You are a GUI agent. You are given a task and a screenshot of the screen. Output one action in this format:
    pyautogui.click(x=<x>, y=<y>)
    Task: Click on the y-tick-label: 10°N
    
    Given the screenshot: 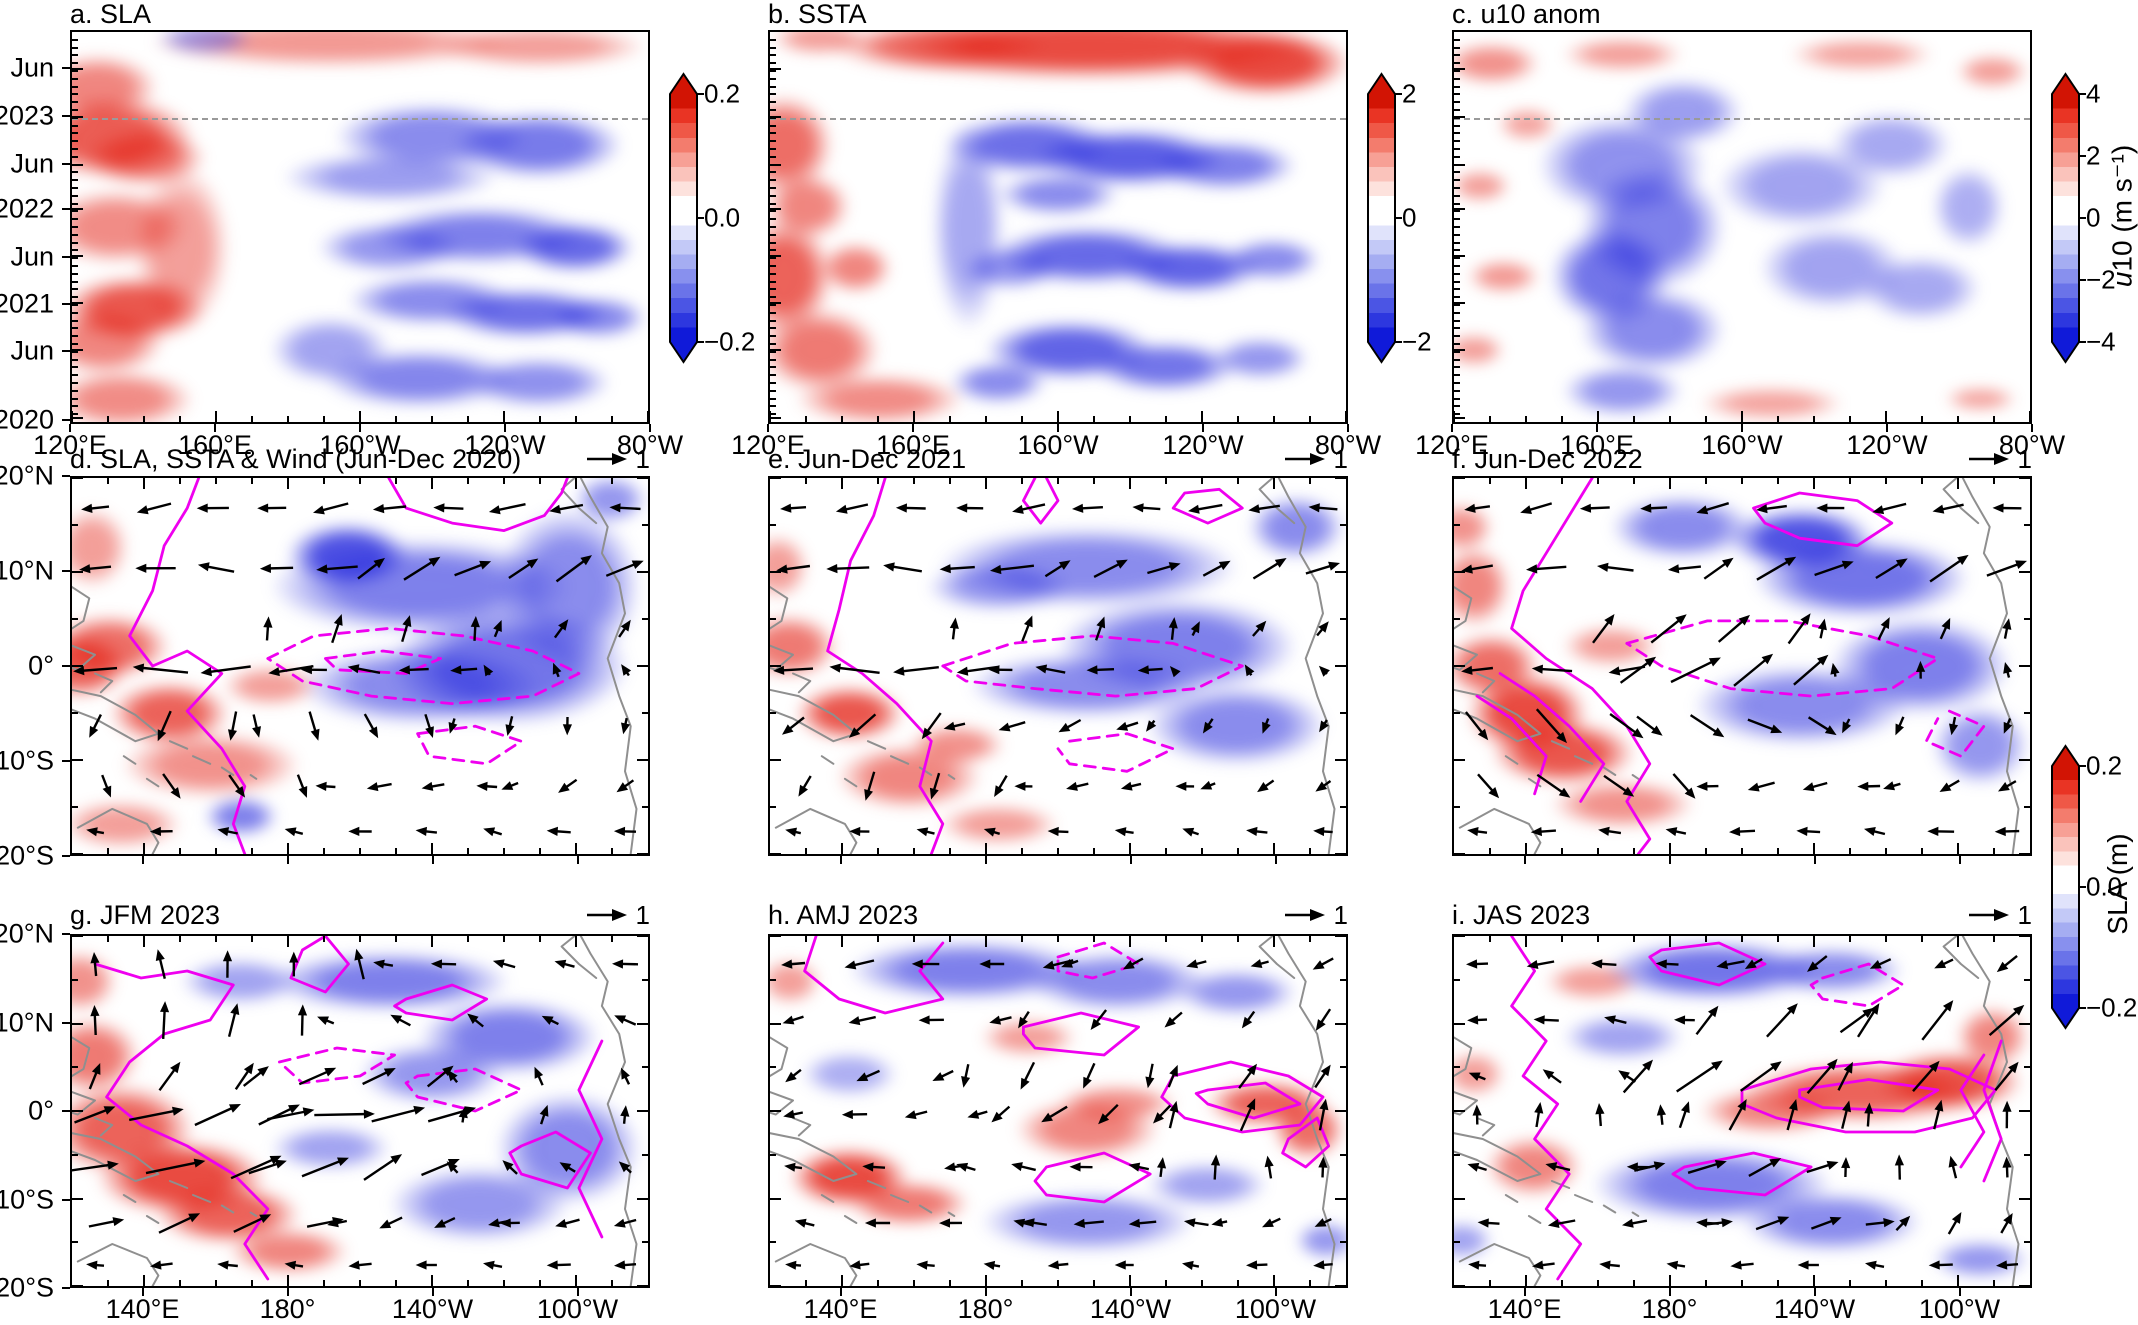 What is the action you would take?
    pyautogui.click(x=27, y=570)
    